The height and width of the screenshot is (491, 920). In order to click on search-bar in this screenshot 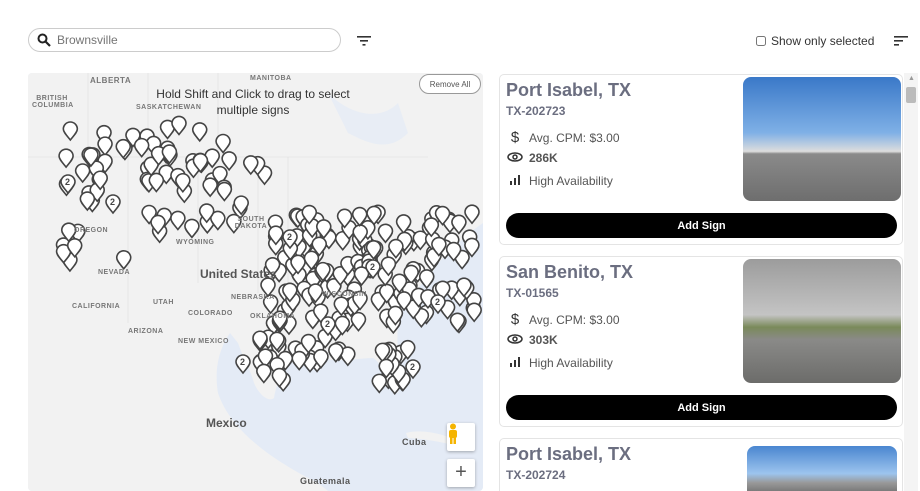, I will do `click(184, 40)`.